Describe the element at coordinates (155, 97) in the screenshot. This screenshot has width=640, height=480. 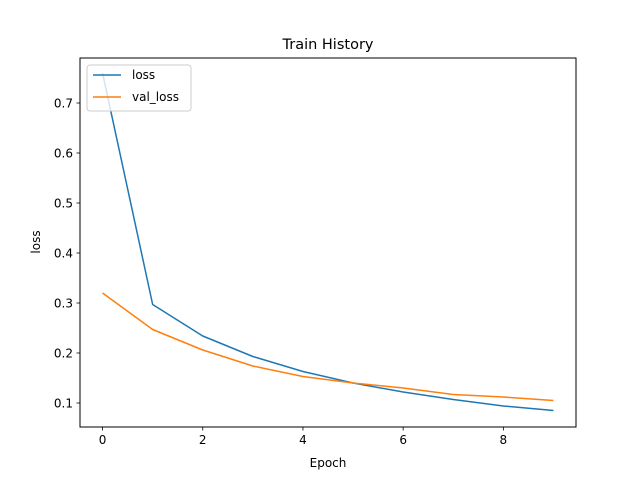
I see `legend-label-val-loss: val_loss` at that location.